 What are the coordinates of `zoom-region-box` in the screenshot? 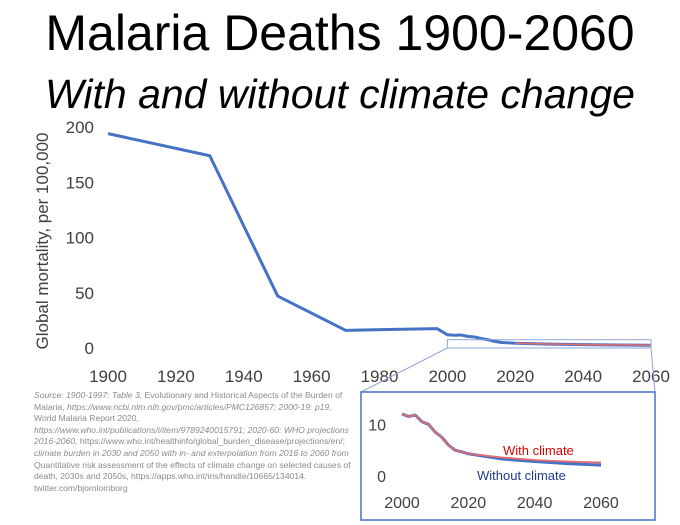 It's located at (549, 344).